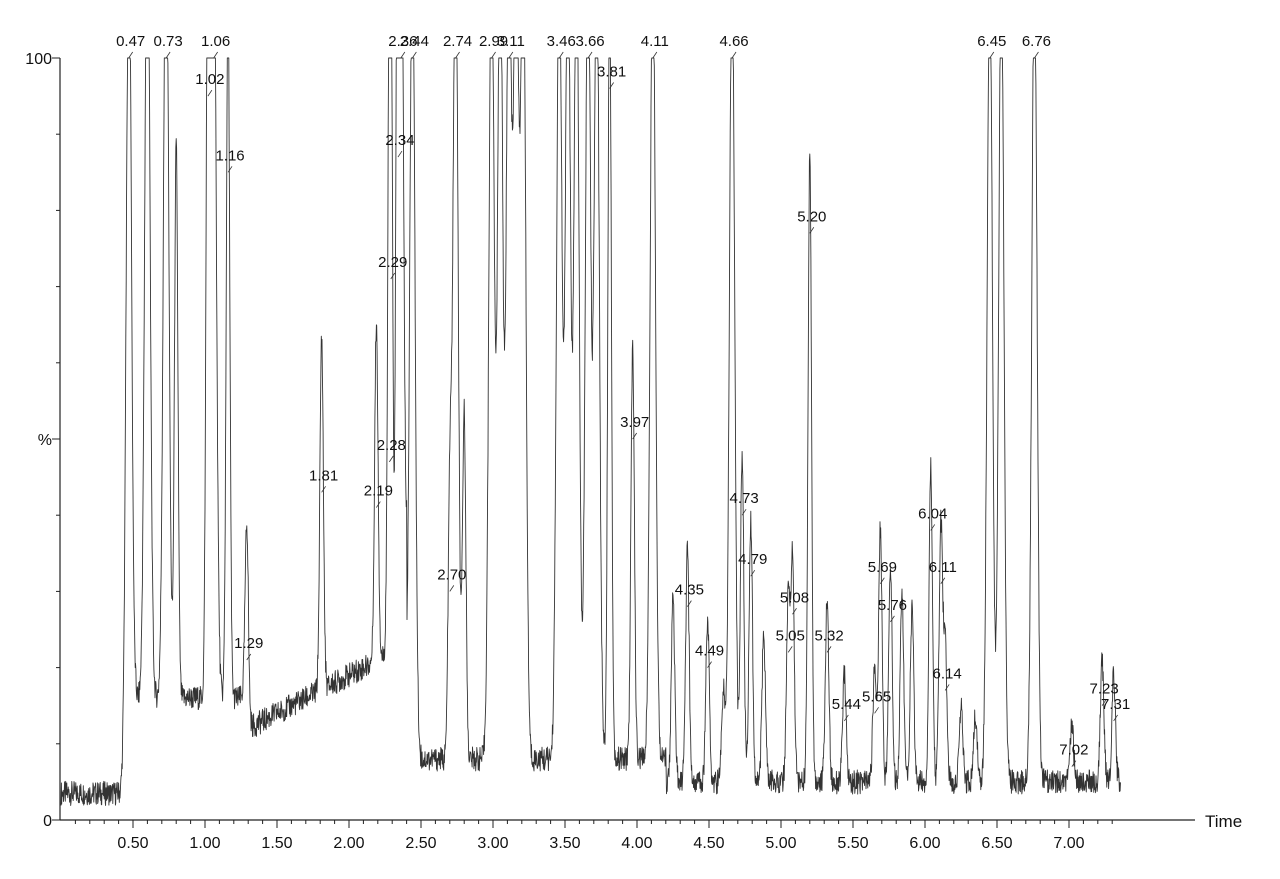  What do you see at coordinates (882, 567) in the screenshot?
I see `peak-label: 5.69` at bounding box center [882, 567].